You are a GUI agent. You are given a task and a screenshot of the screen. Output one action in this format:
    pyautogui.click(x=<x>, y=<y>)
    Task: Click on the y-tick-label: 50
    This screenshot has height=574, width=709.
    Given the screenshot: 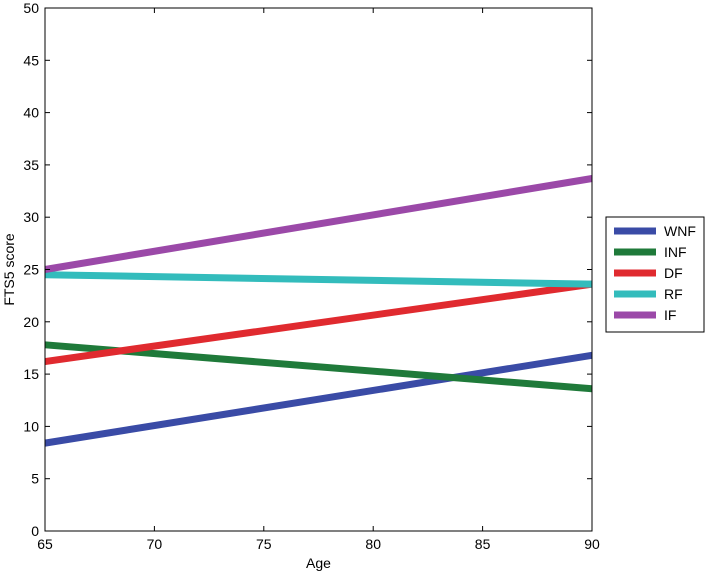 What is the action you would take?
    pyautogui.click(x=31, y=8)
    